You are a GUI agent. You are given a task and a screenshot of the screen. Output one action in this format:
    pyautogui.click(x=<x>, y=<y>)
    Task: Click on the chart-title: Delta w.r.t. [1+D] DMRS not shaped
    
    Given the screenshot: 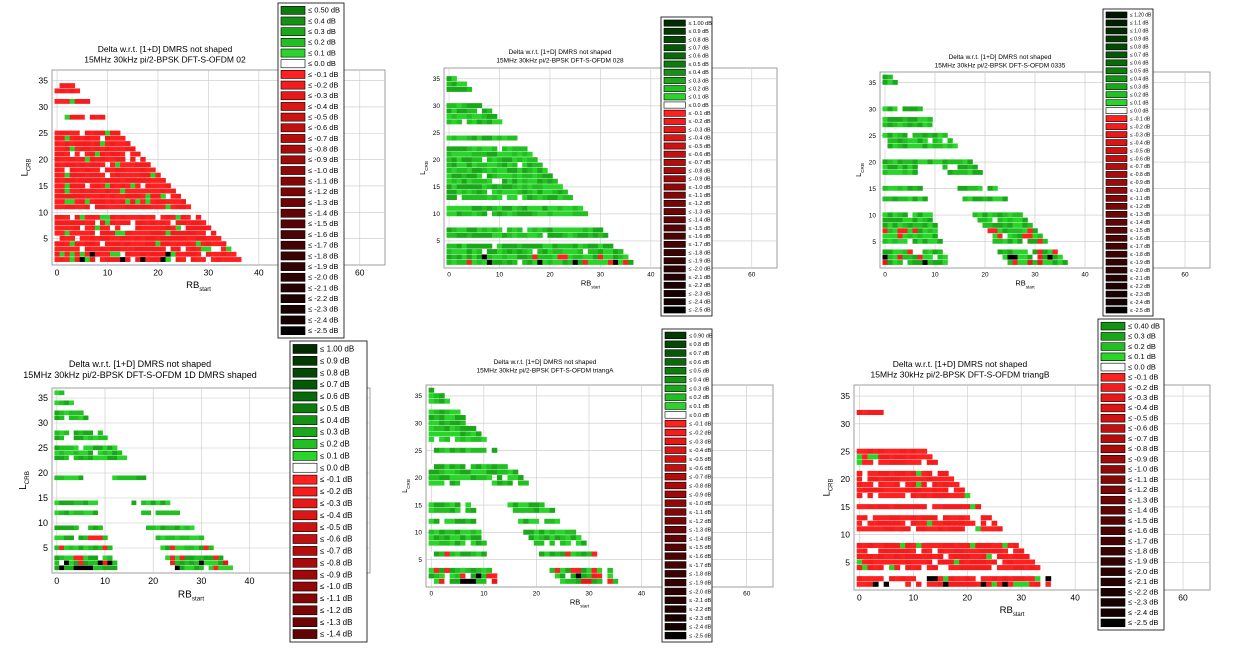 What is the action you would take?
    pyautogui.click(x=1000, y=57)
    